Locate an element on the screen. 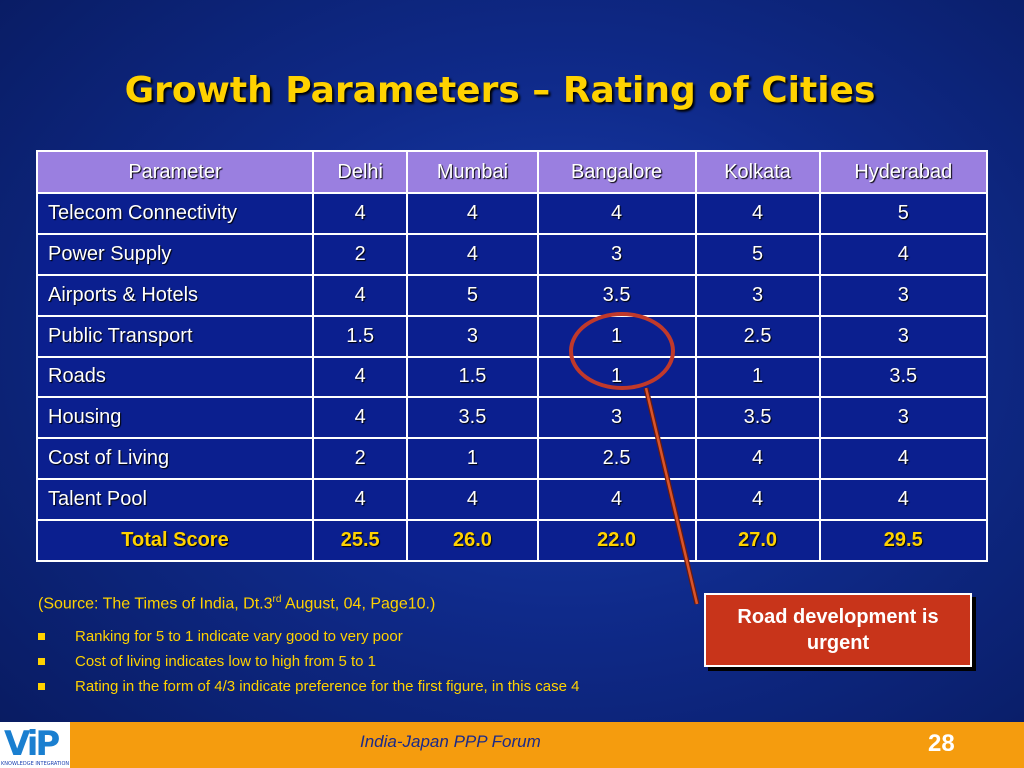 The image size is (1024, 768). row-label: Power Supply is located at coordinates (175, 254).